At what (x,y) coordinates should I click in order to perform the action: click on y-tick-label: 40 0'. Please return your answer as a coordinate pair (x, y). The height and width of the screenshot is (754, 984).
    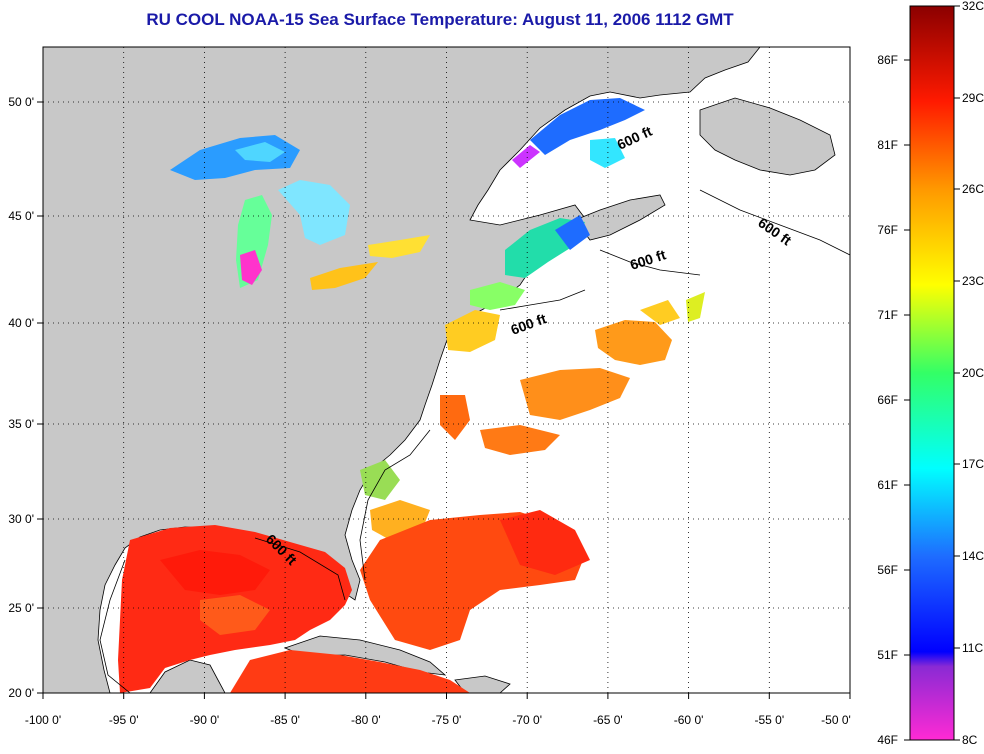
    Looking at the image, I should click on (21, 323).